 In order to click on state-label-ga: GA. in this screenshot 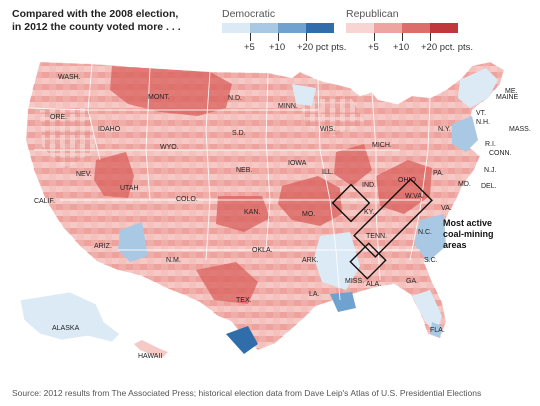, I will do `click(412, 281)`.